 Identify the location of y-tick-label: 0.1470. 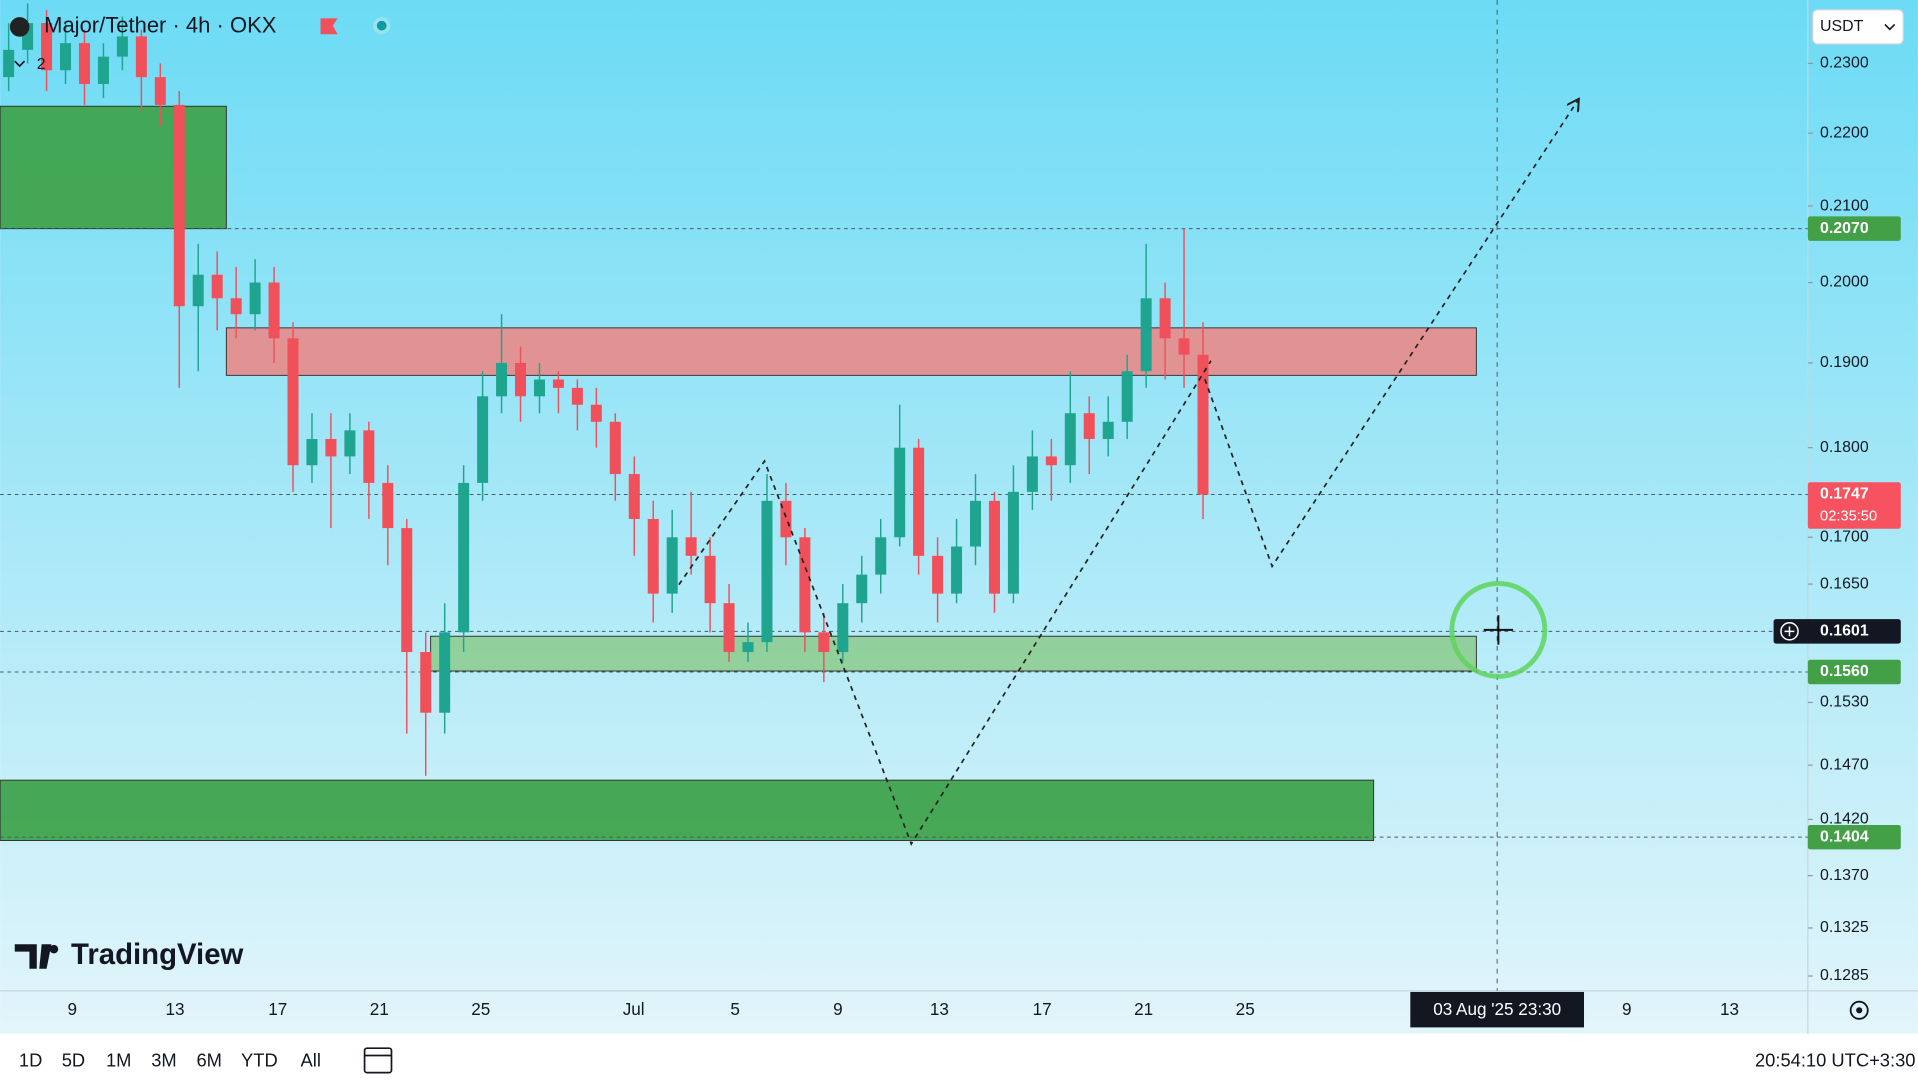
(1844, 764).